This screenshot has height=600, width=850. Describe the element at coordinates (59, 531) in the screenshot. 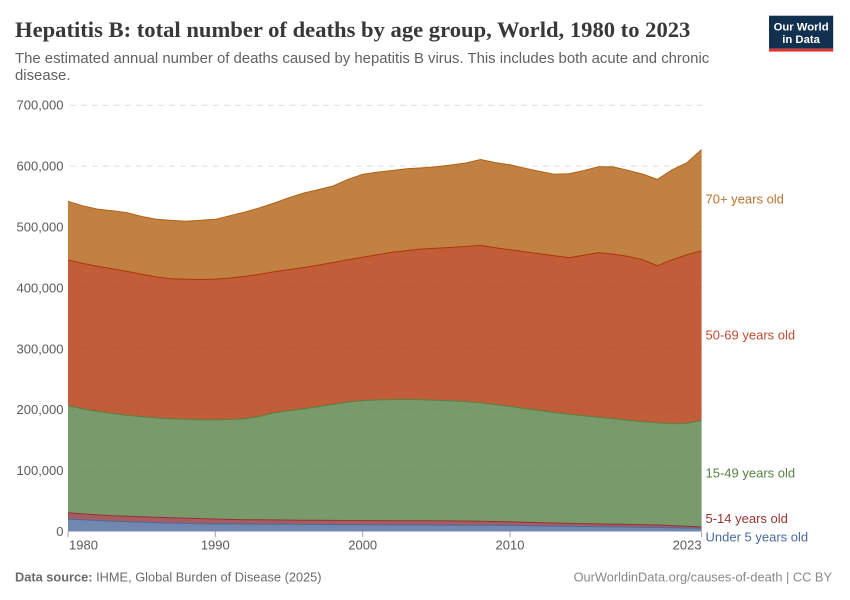

I see `svg-text: 0` at that location.